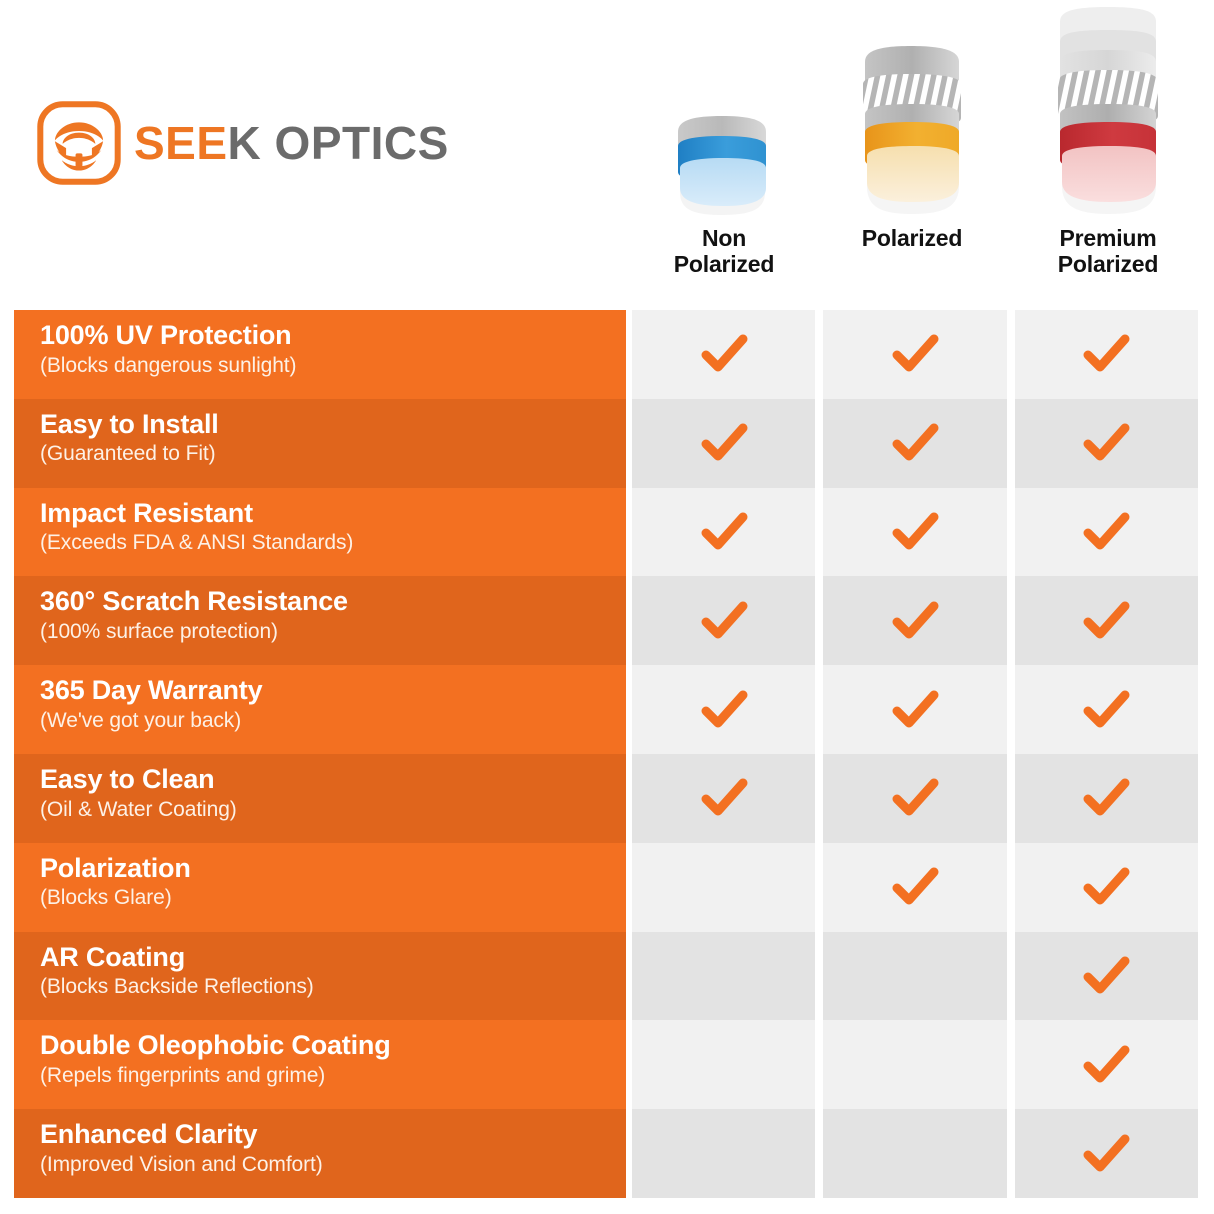 This screenshot has width=1214, height=1214. What do you see at coordinates (106, 898) in the screenshot?
I see `feature-subtitle: (Blocks Glare)` at bounding box center [106, 898].